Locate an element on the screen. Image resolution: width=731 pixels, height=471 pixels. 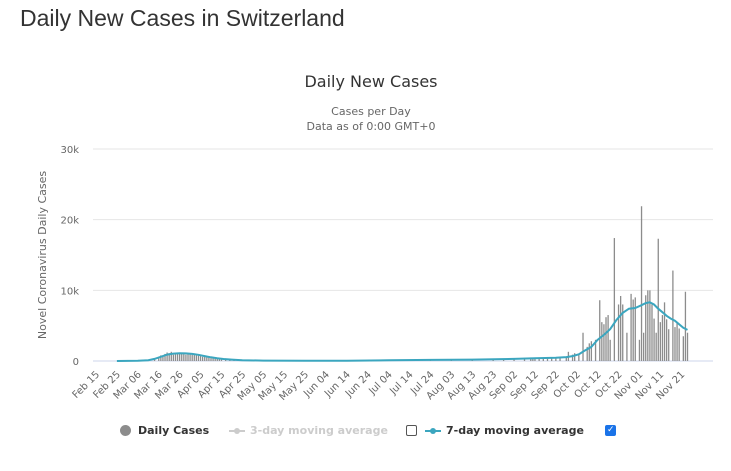
checkbox-7day-average is located at coordinates (610, 430).